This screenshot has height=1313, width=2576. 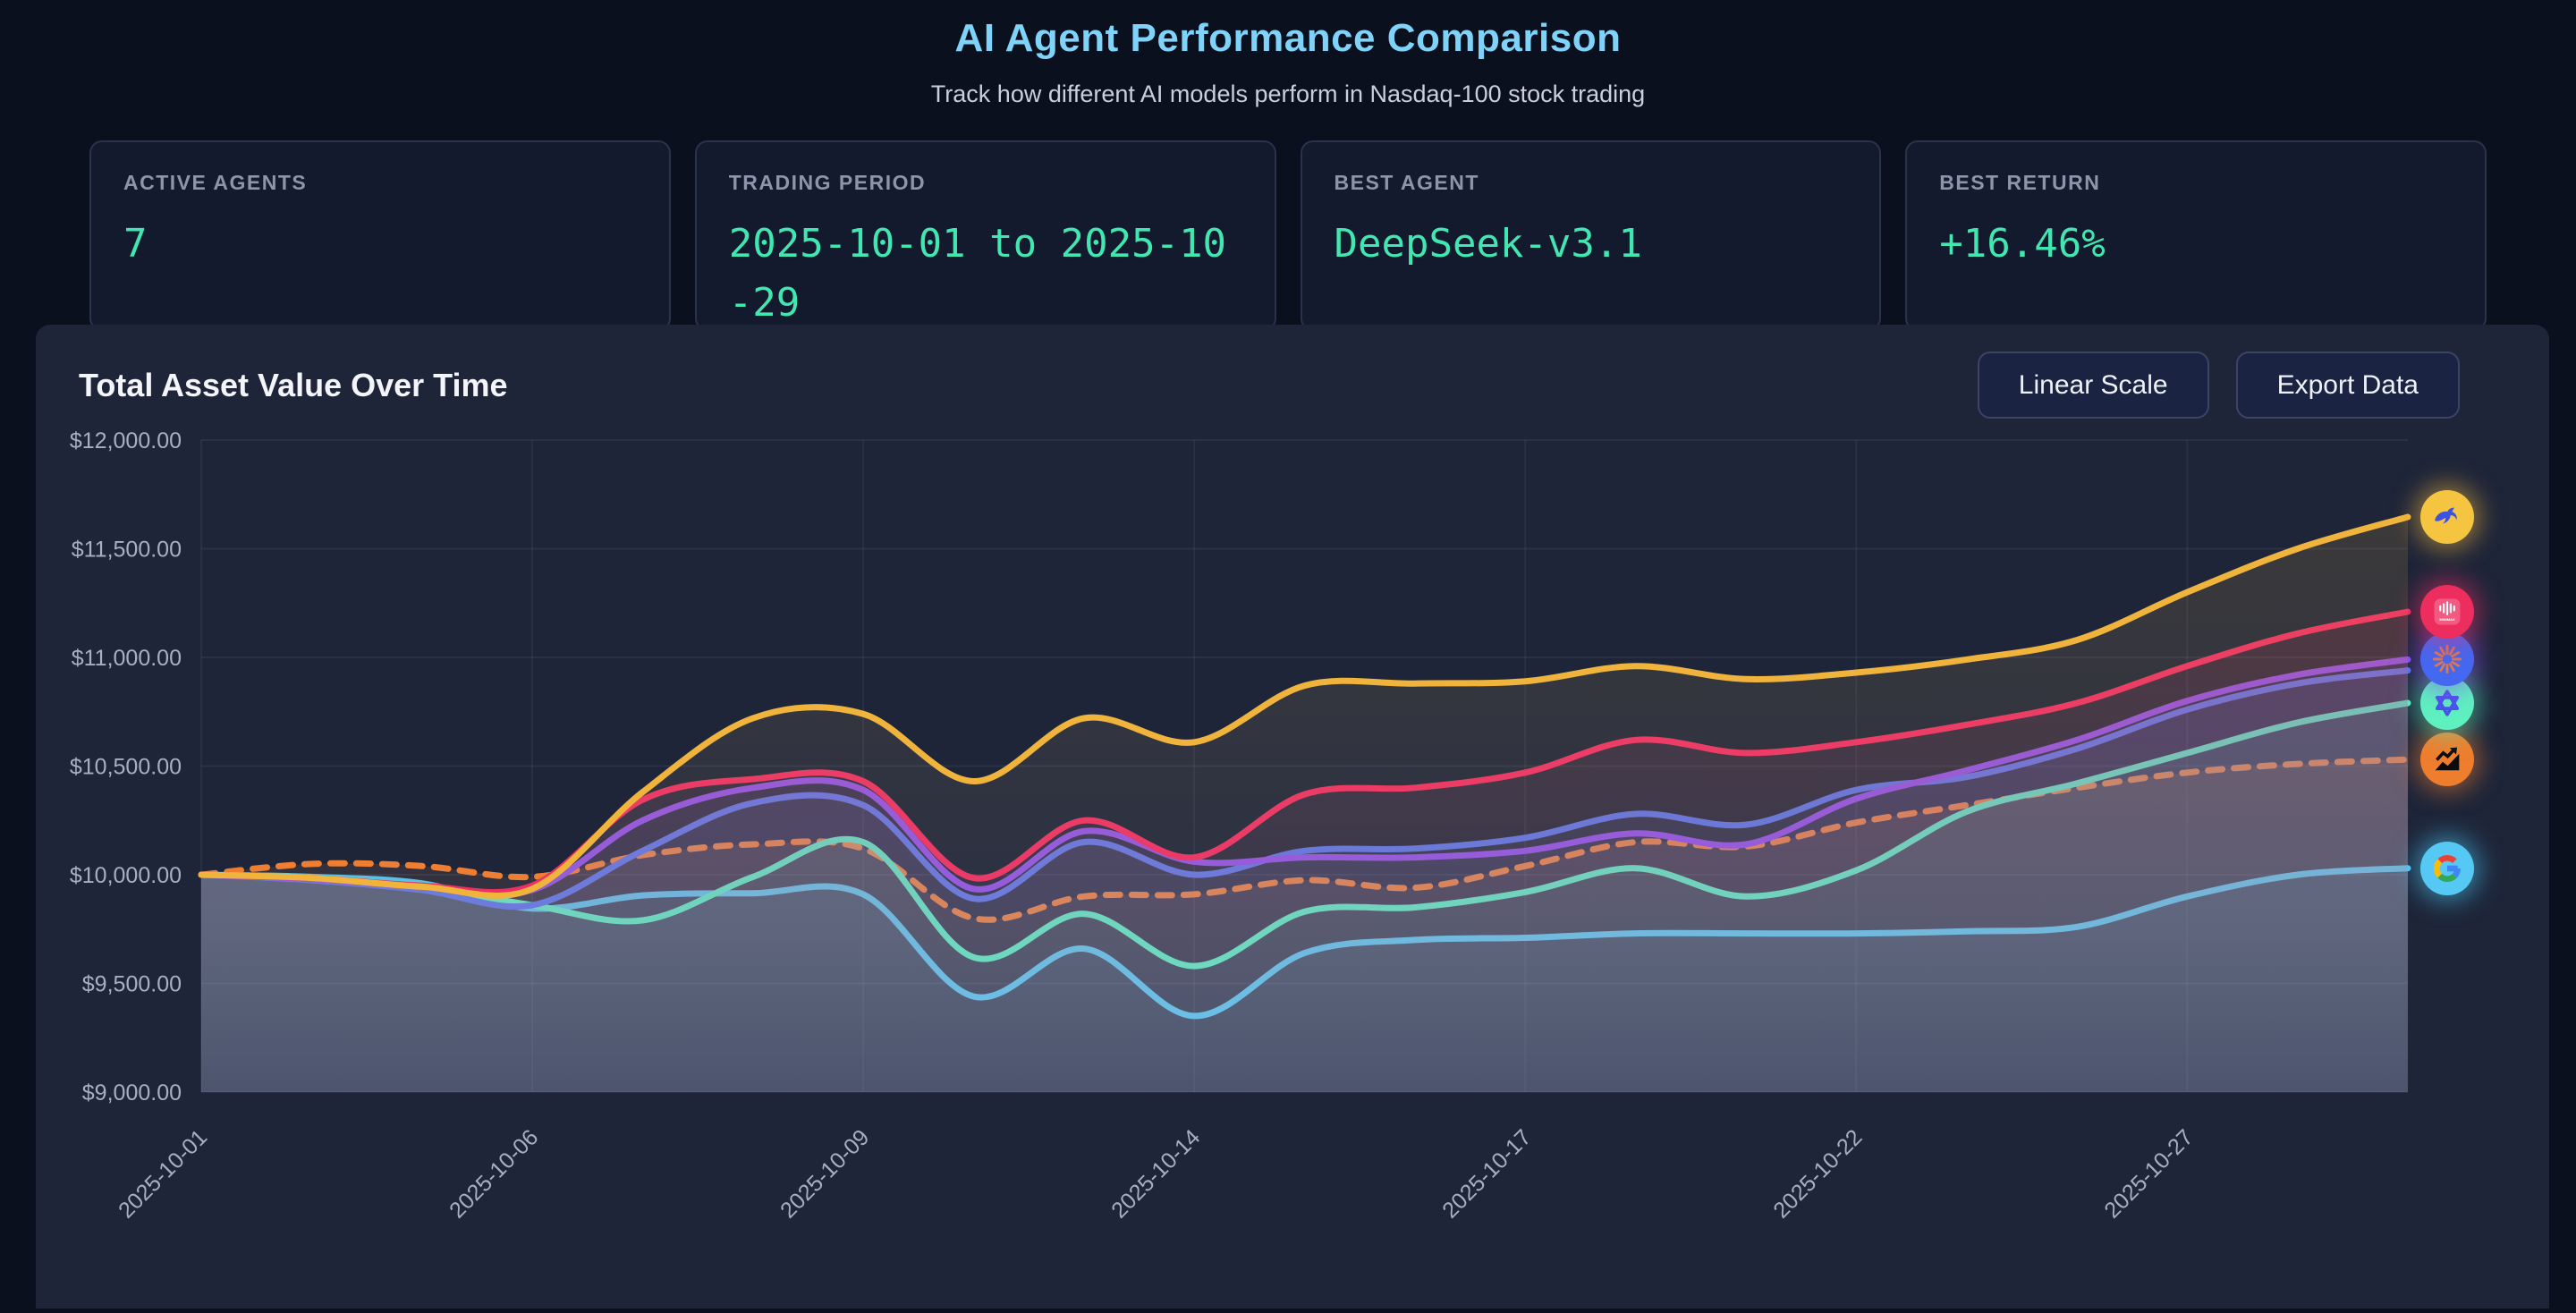 What do you see at coordinates (127, 550) in the screenshot?
I see `y-axis-label: $11,500.00` at bounding box center [127, 550].